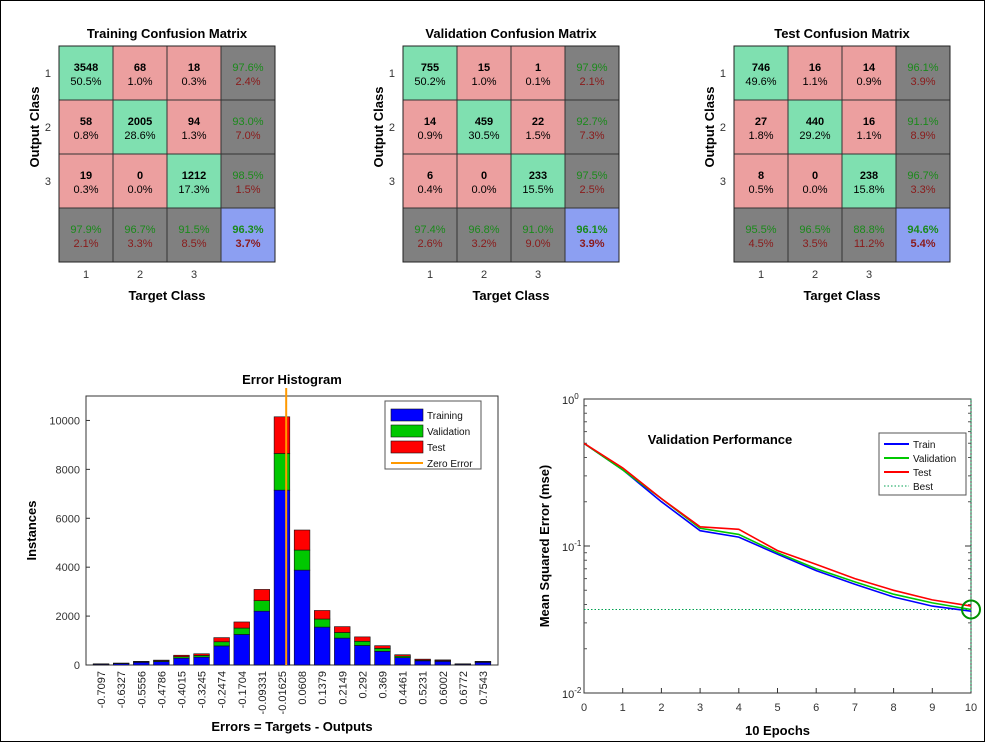 This screenshot has height=746, width=985. What do you see at coordinates (64, 421) in the screenshot?
I see `y-tick-label: 10000` at bounding box center [64, 421].